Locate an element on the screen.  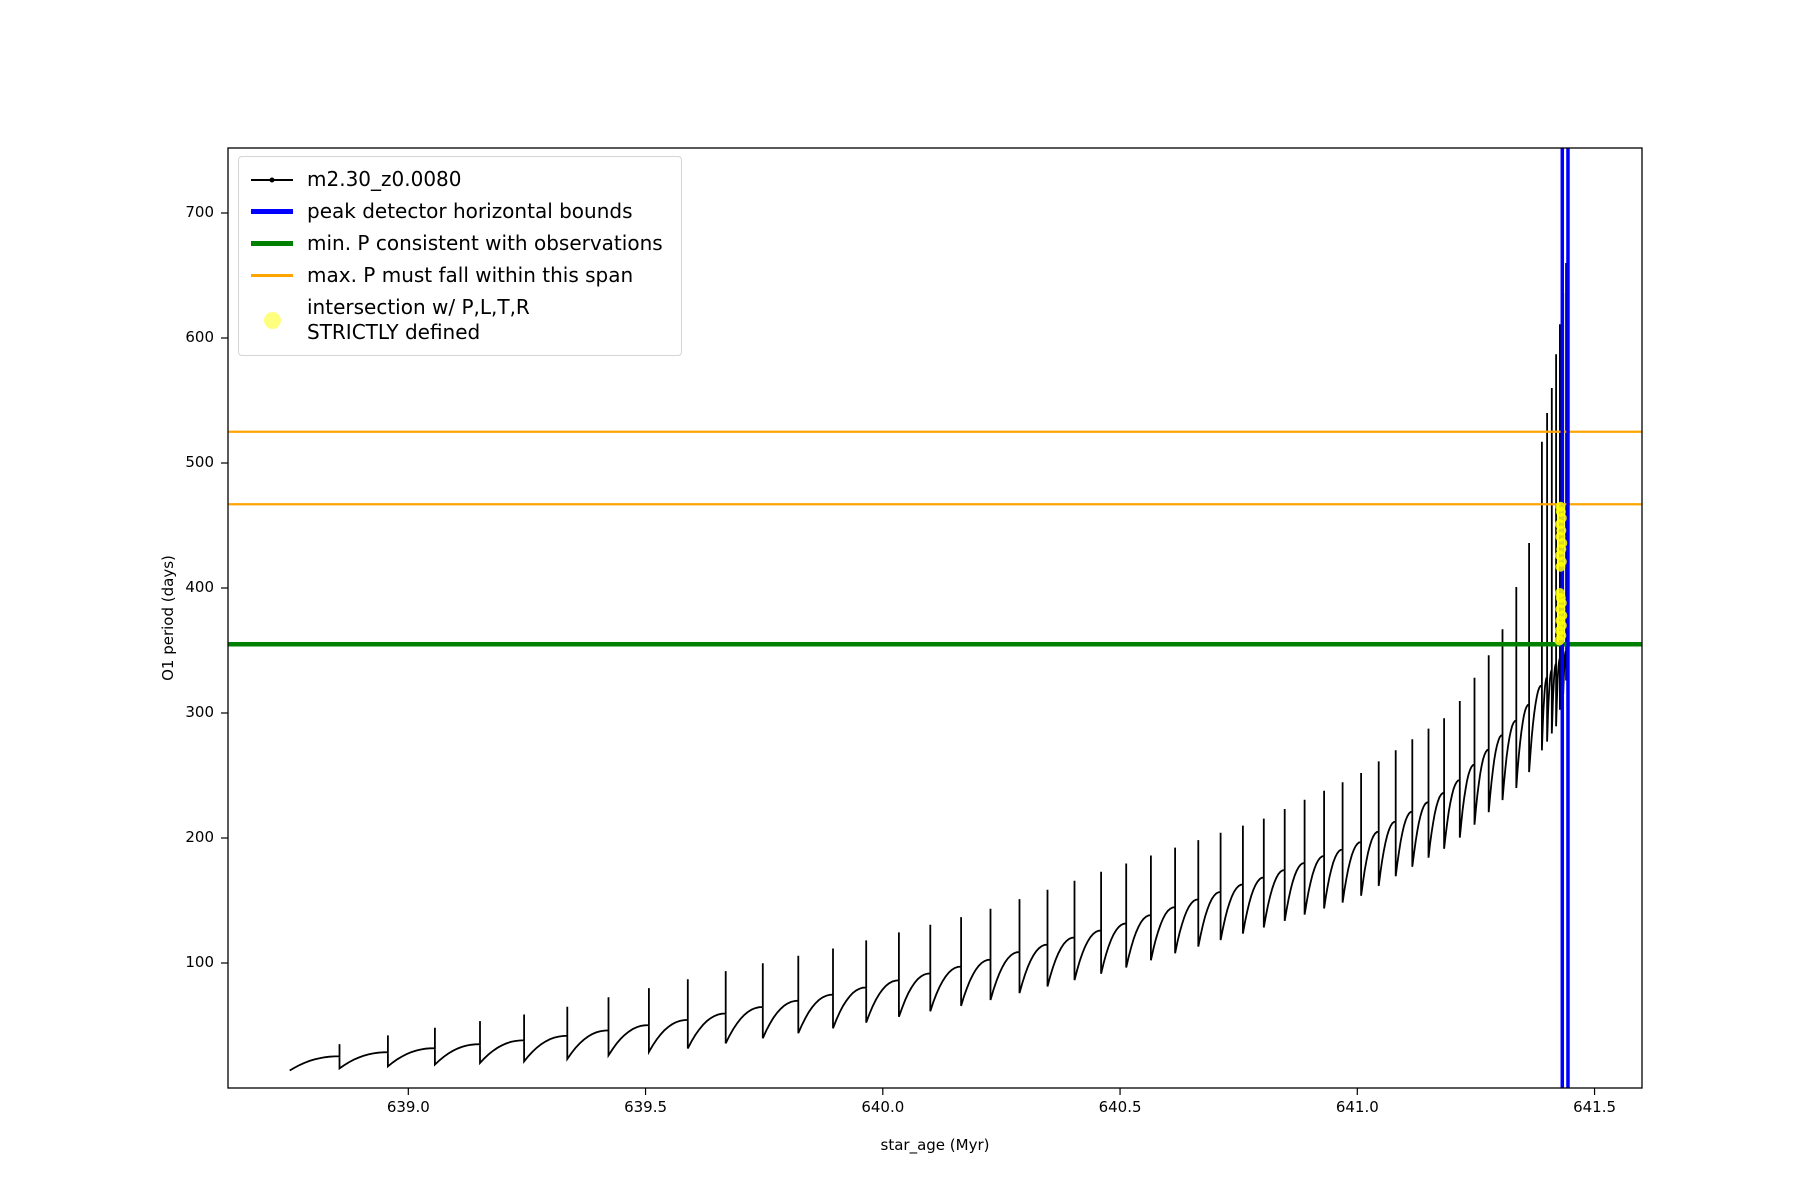
x-tick-label: 639.0 is located at coordinates (408, 1107).